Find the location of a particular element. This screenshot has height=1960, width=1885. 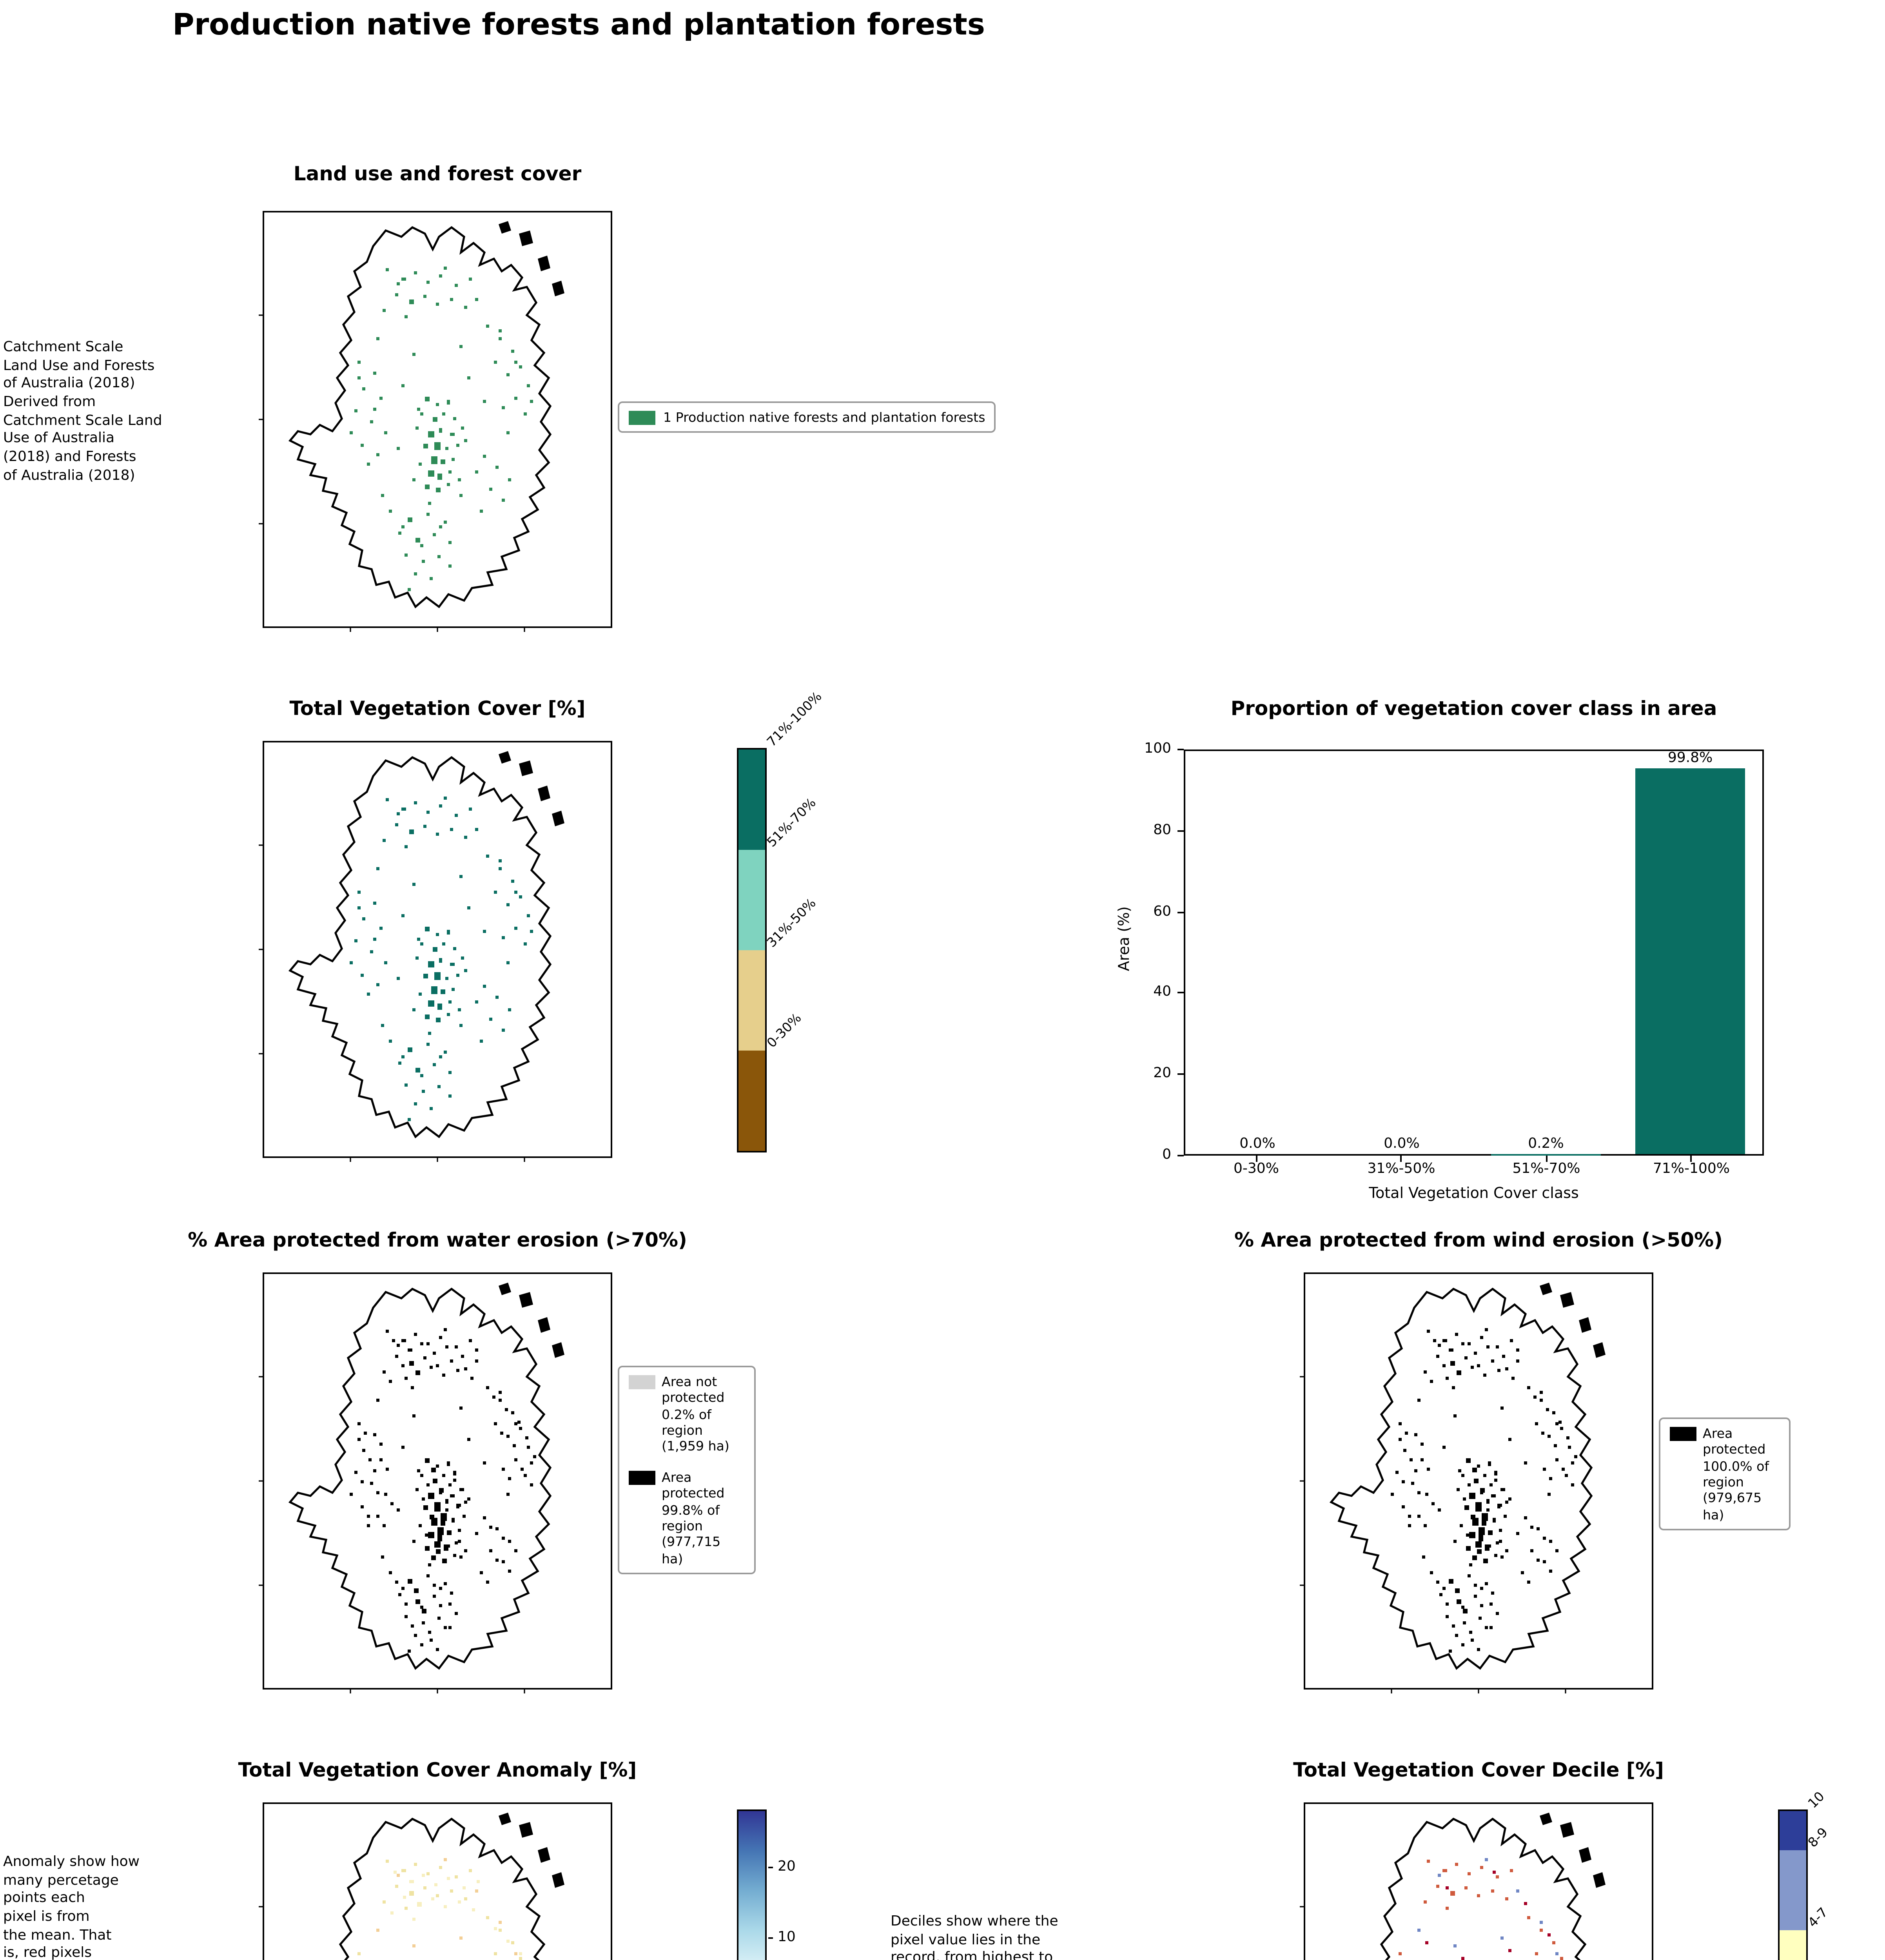

decile-colorbar: 10 8-9 4-7 2-3 1 is located at coordinates (1804, 1874).